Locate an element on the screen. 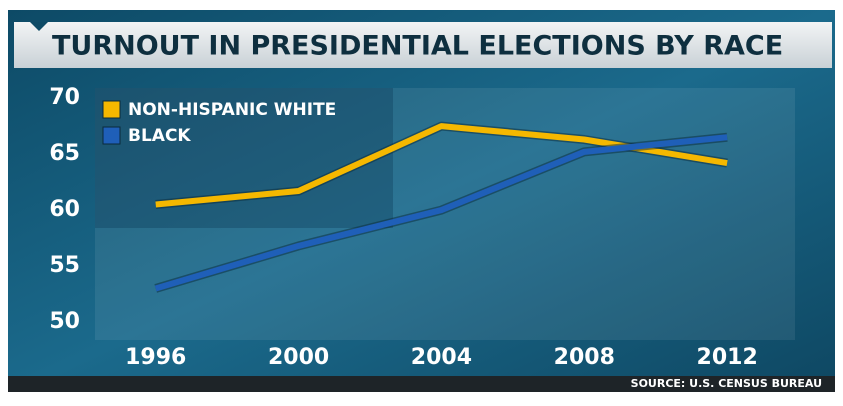 The height and width of the screenshot is (406, 843). x-tick-label: 2004 is located at coordinates (441, 357).